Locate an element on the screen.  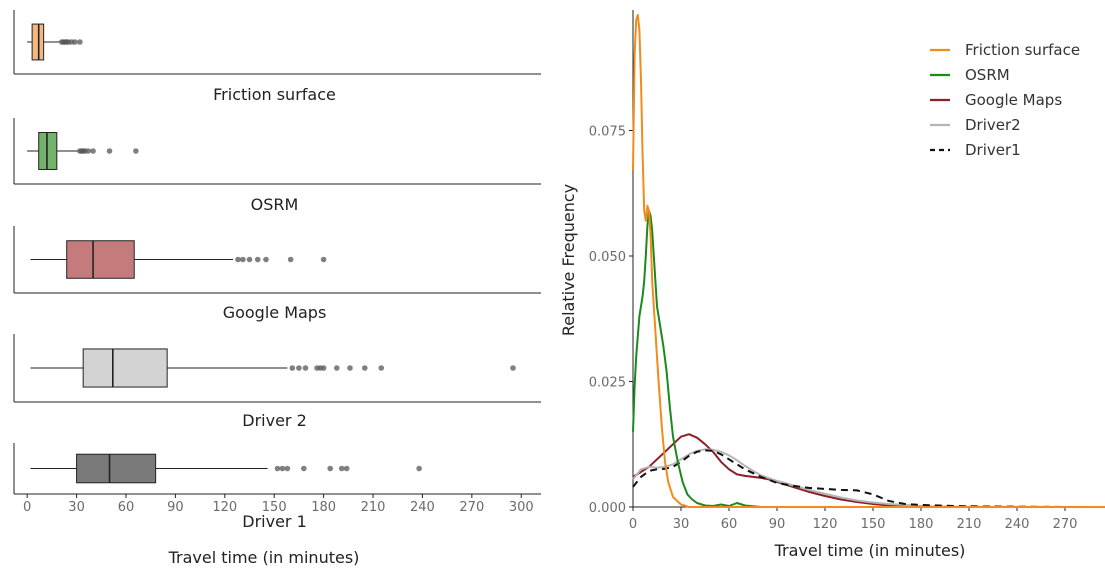
boxplot-friction-surface: Friction surface is located at coordinates (277, 57).